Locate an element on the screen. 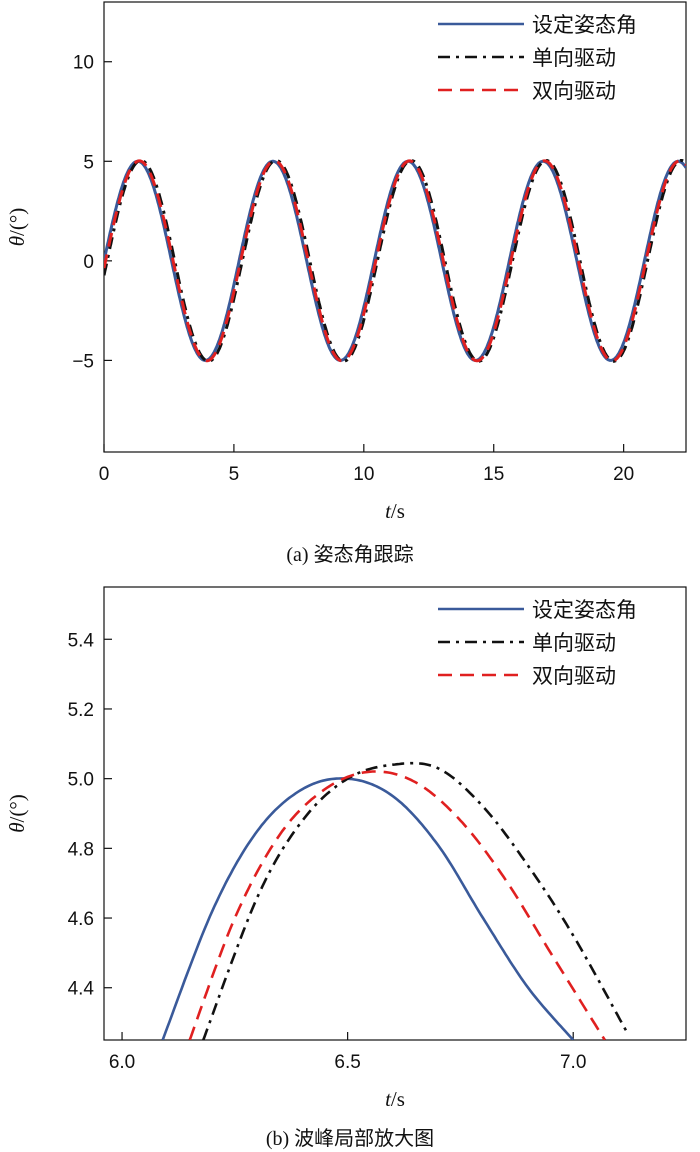 This screenshot has width=700, height=1152. a-x-tick-label: 15 is located at coordinates (493, 474).